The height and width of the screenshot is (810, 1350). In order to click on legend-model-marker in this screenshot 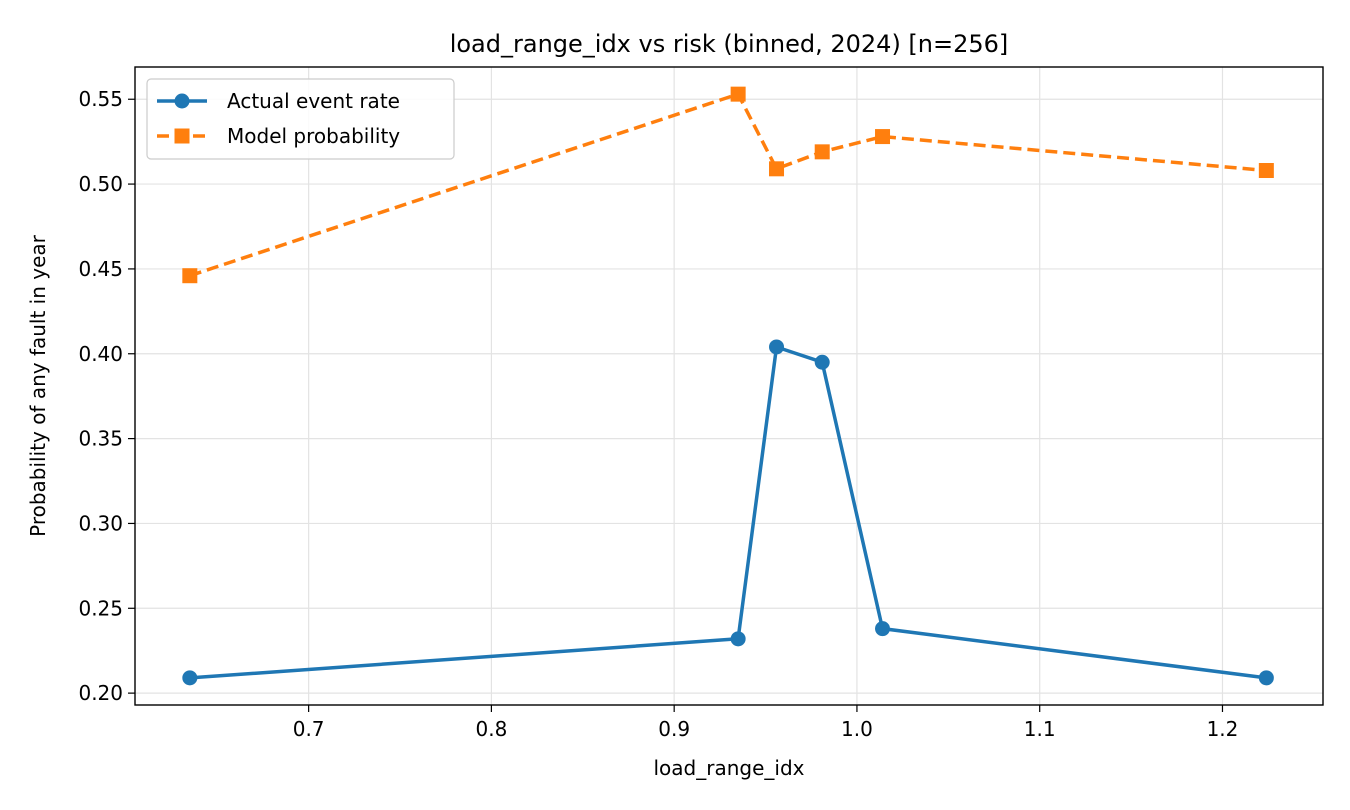, I will do `click(182, 136)`.